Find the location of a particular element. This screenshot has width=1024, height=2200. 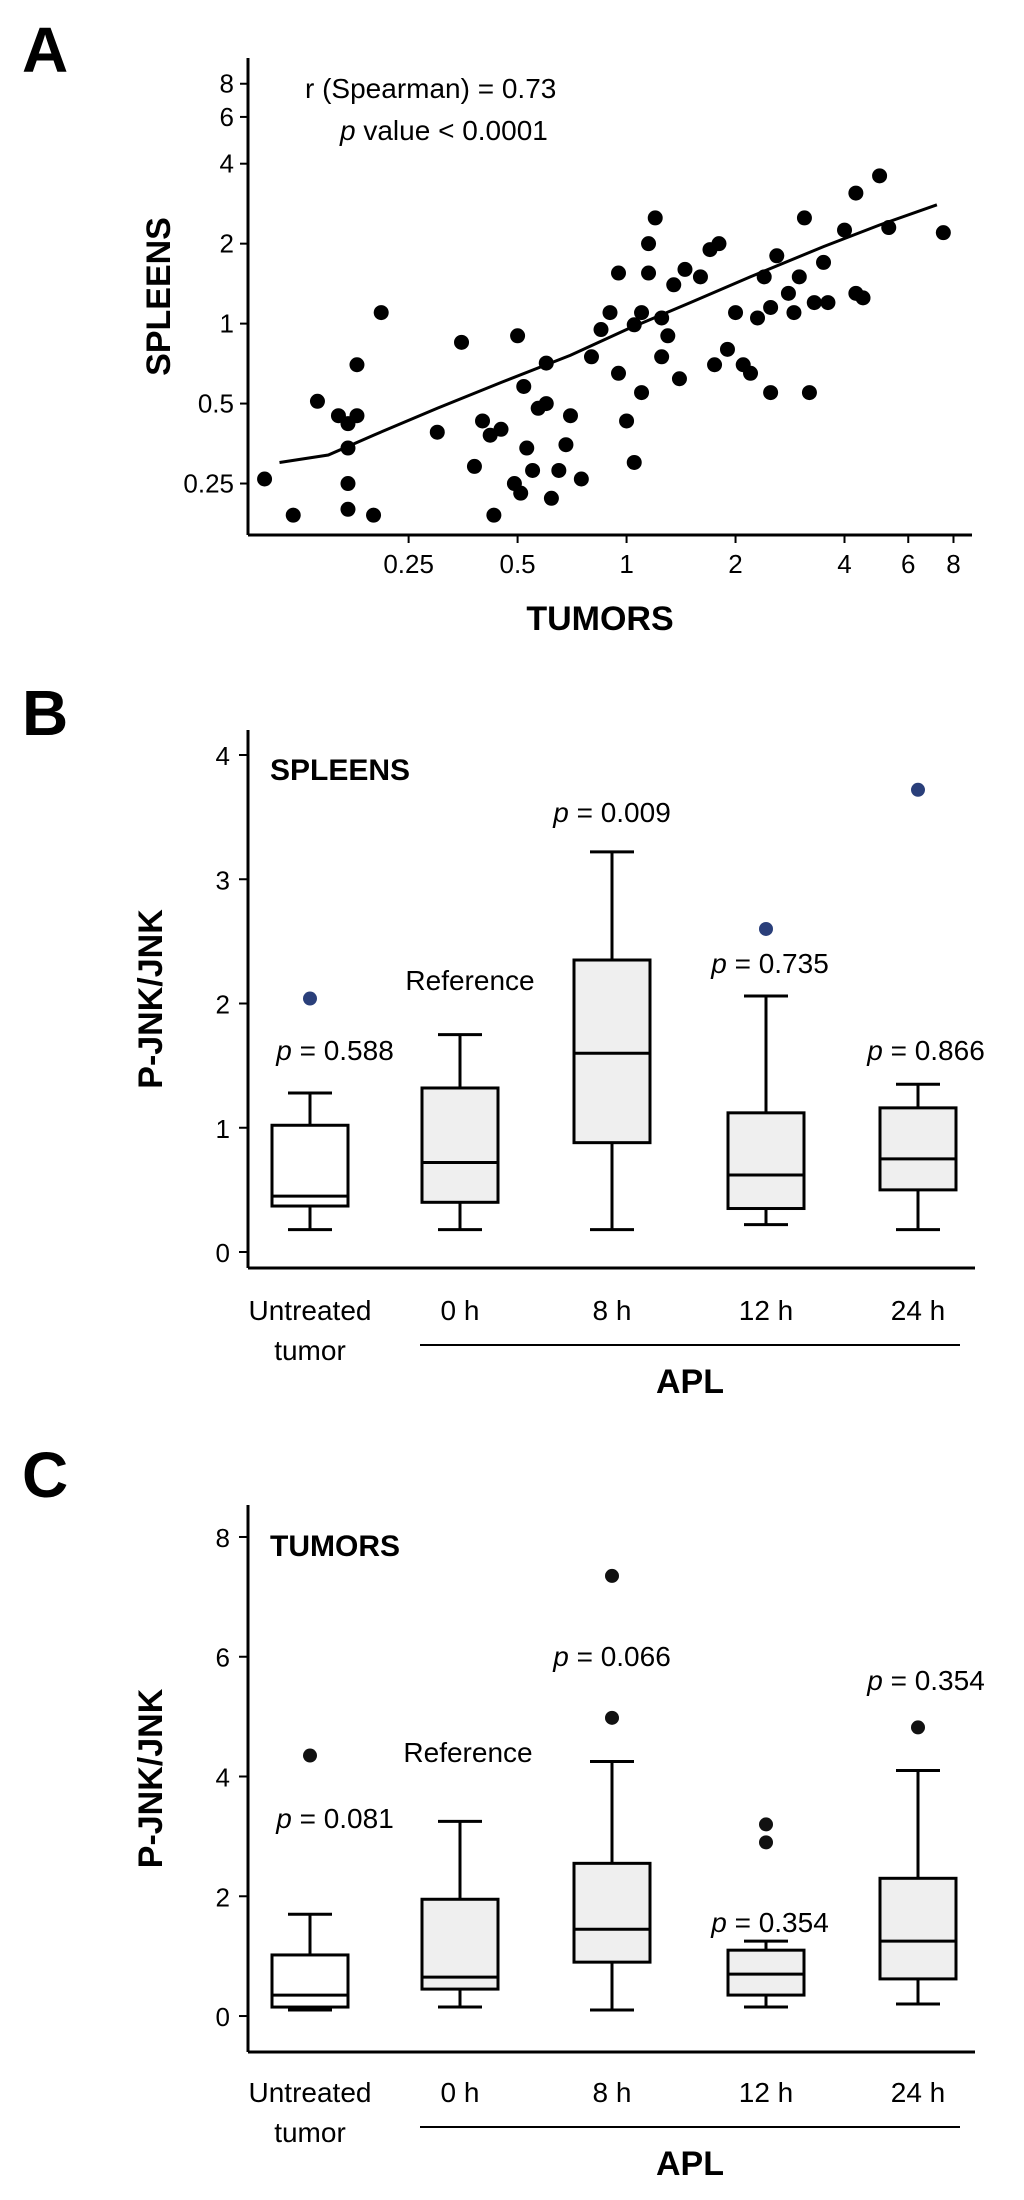

y-tick-label: 4 is located at coordinates (223, 756).